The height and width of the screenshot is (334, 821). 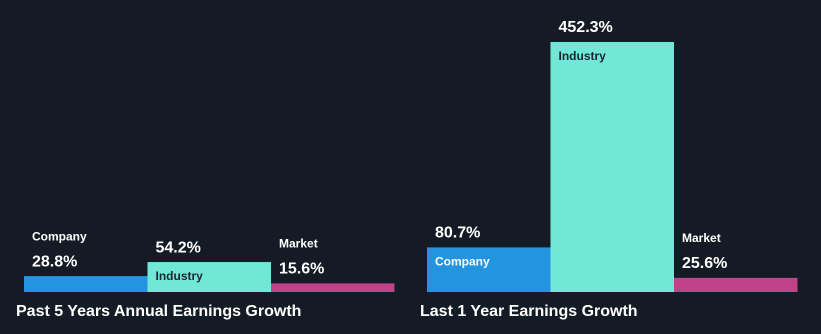 I want to click on value-label: 54.2%, so click(x=178, y=247).